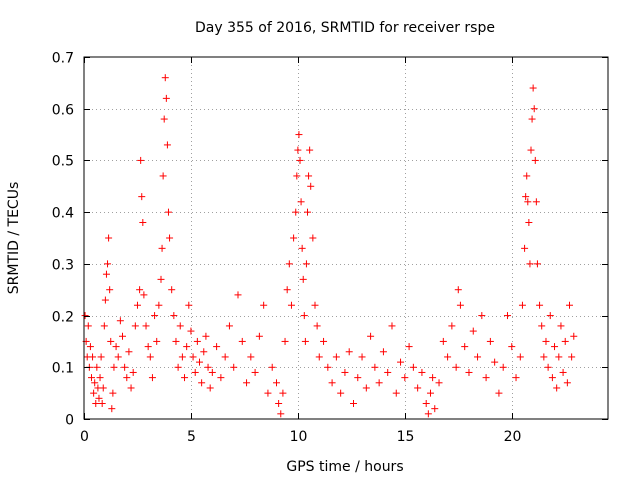 The width and height of the screenshot is (640, 480). Describe the element at coordinates (63, 111) in the screenshot. I see `y-tick-label: 0.6` at that location.